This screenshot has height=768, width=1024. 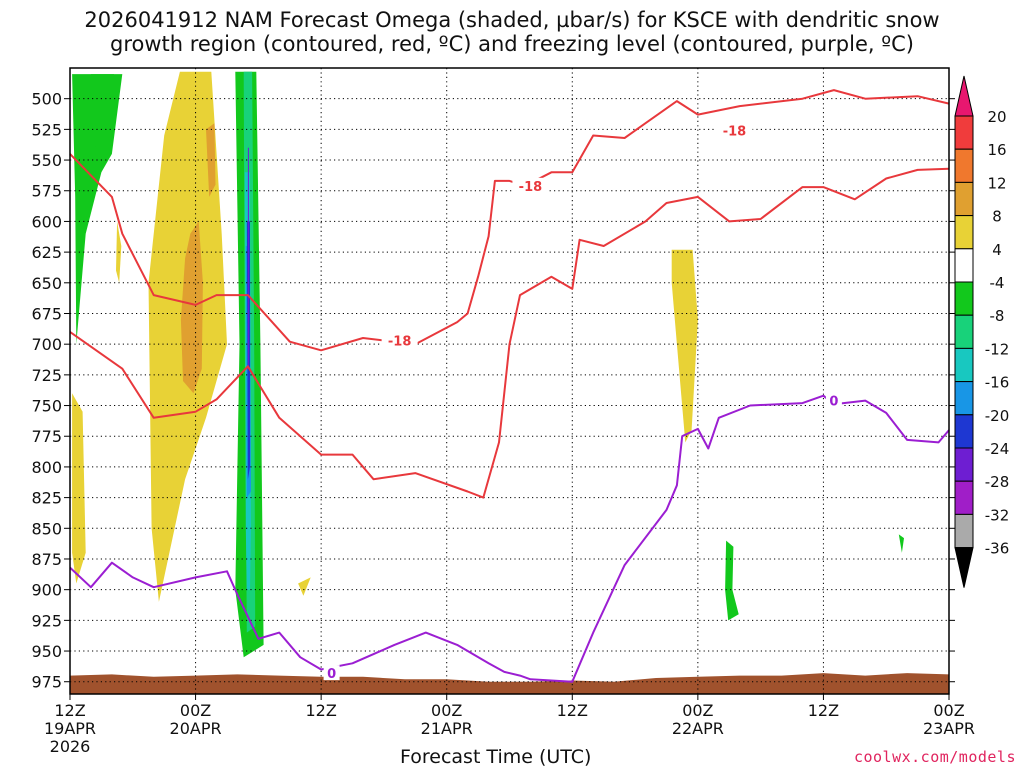 I want to click on colorbar-label-12: 12, so click(x=996, y=183).